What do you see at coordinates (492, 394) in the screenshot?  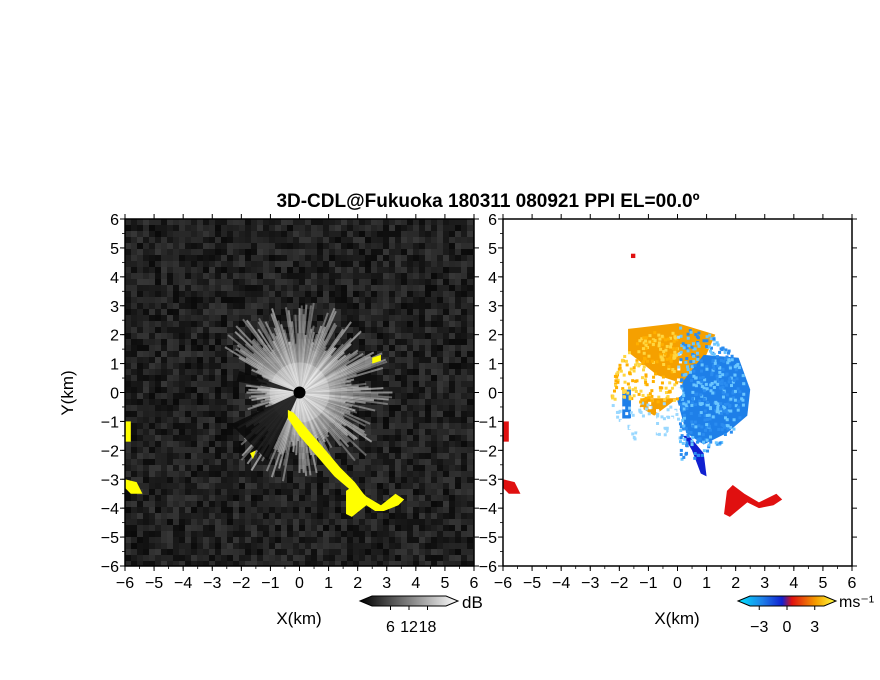 I see `y-tick-label: 0` at bounding box center [492, 394].